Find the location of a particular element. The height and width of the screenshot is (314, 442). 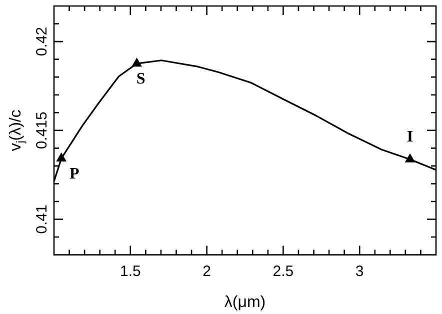

y-tick-label: 0.415 is located at coordinates (42, 131).